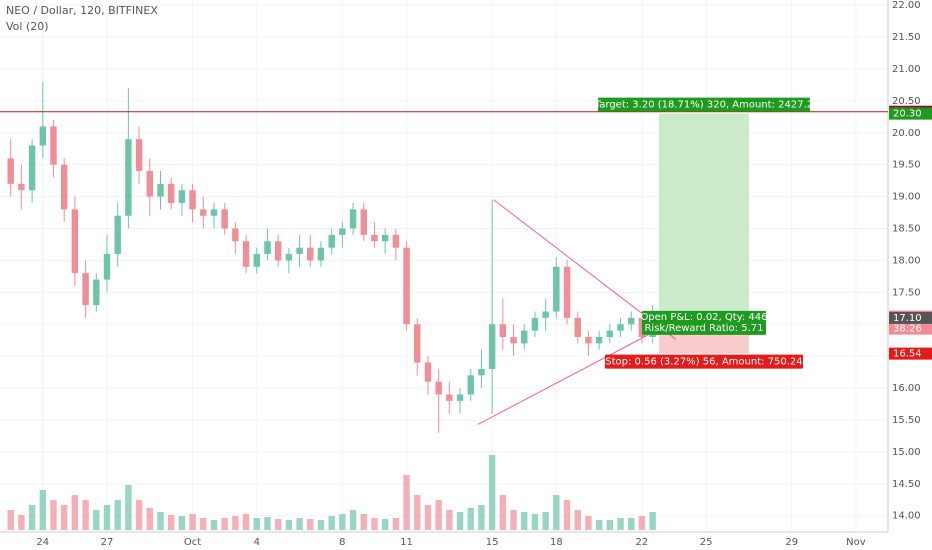  Describe the element at coordinates (906, 229) in the screenshot. I see `y-tick-label: 18.50` at that location.